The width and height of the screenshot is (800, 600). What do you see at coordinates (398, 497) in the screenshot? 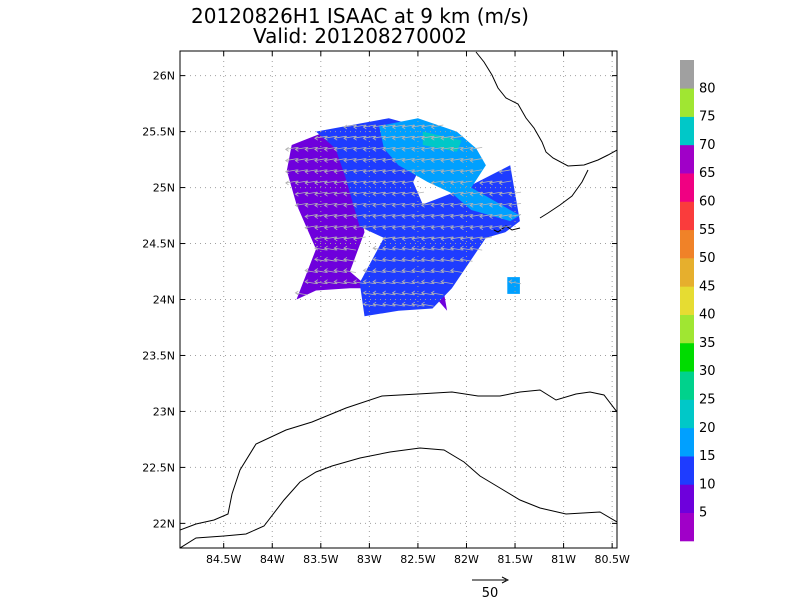
I see `coastline-cuba-south` at bounding box center [398, 497].